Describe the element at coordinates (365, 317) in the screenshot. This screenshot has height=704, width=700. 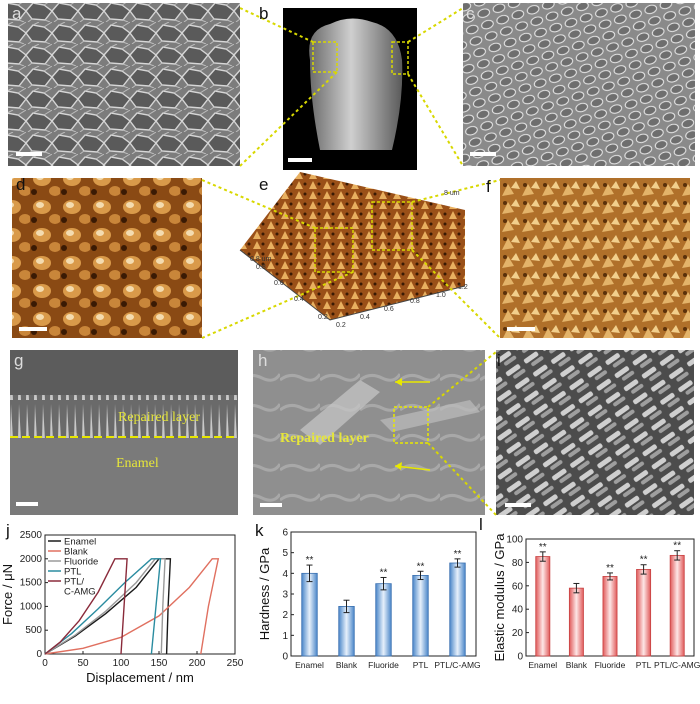
I see `panel-e-xtick: 0.4` at that location.